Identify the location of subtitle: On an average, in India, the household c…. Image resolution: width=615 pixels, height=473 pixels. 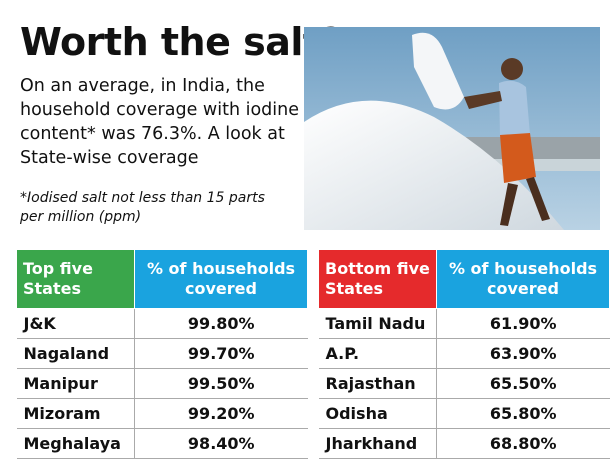
(160, 122).